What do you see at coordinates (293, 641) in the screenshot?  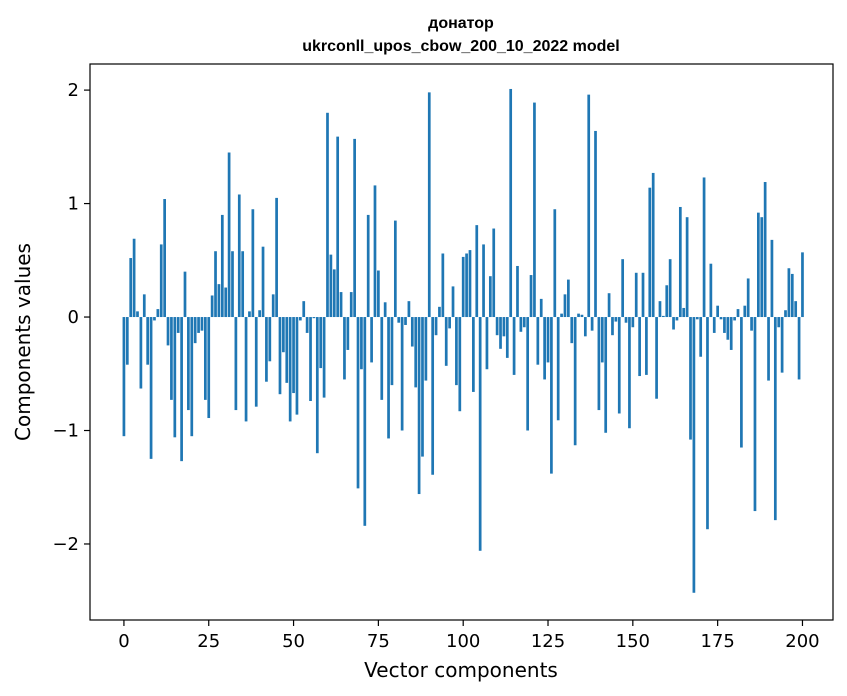 I see `x-tick-label: 50` at bounding box center [293, 641].